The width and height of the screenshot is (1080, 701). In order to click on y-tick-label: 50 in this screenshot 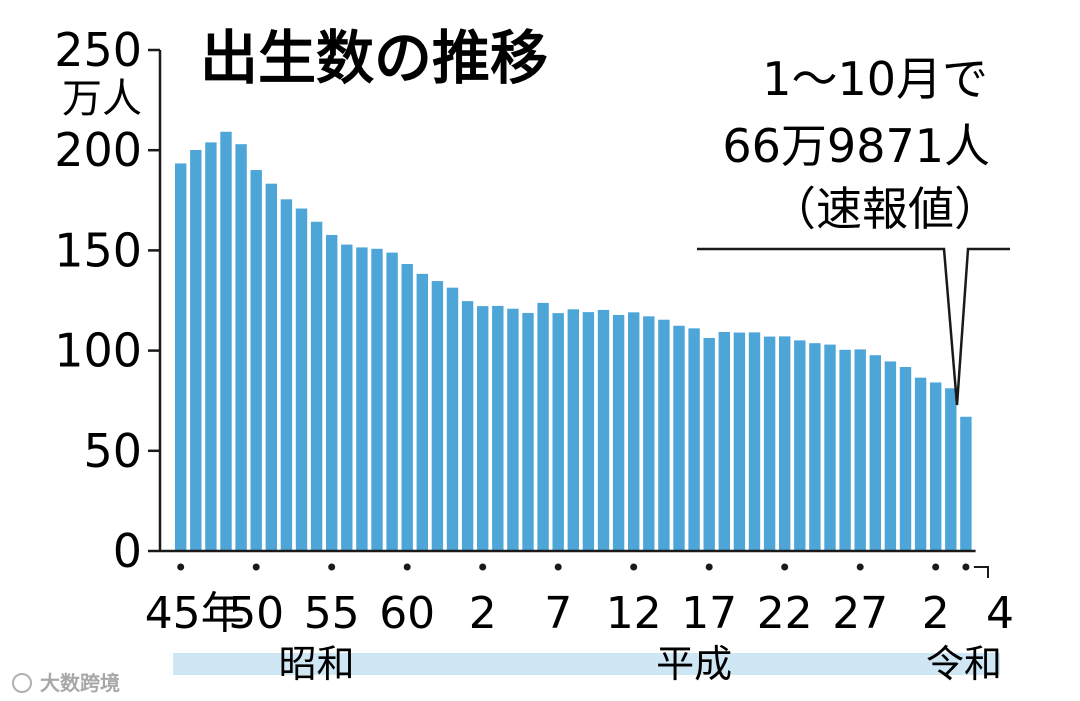, I will do `click(112, 451)`.